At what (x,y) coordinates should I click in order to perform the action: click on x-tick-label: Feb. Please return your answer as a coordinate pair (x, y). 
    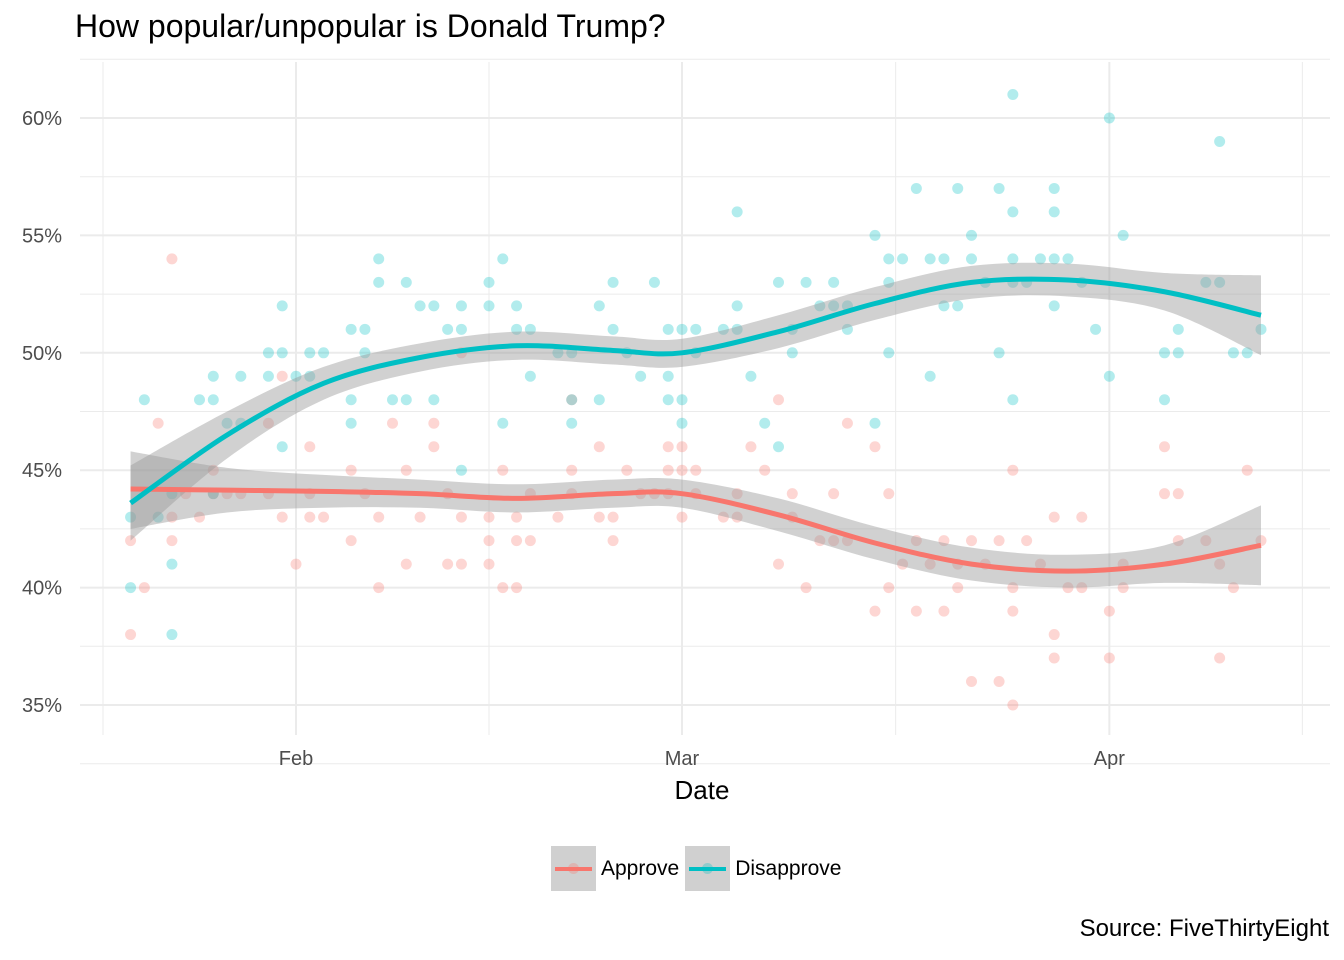
    Looking at the image, I should click on (296, 759).